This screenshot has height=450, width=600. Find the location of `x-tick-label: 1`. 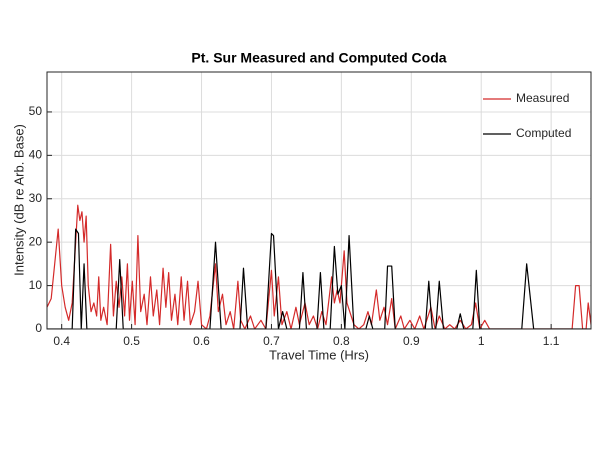

x-tick-label: 1 is located at coordinates (481, 341).